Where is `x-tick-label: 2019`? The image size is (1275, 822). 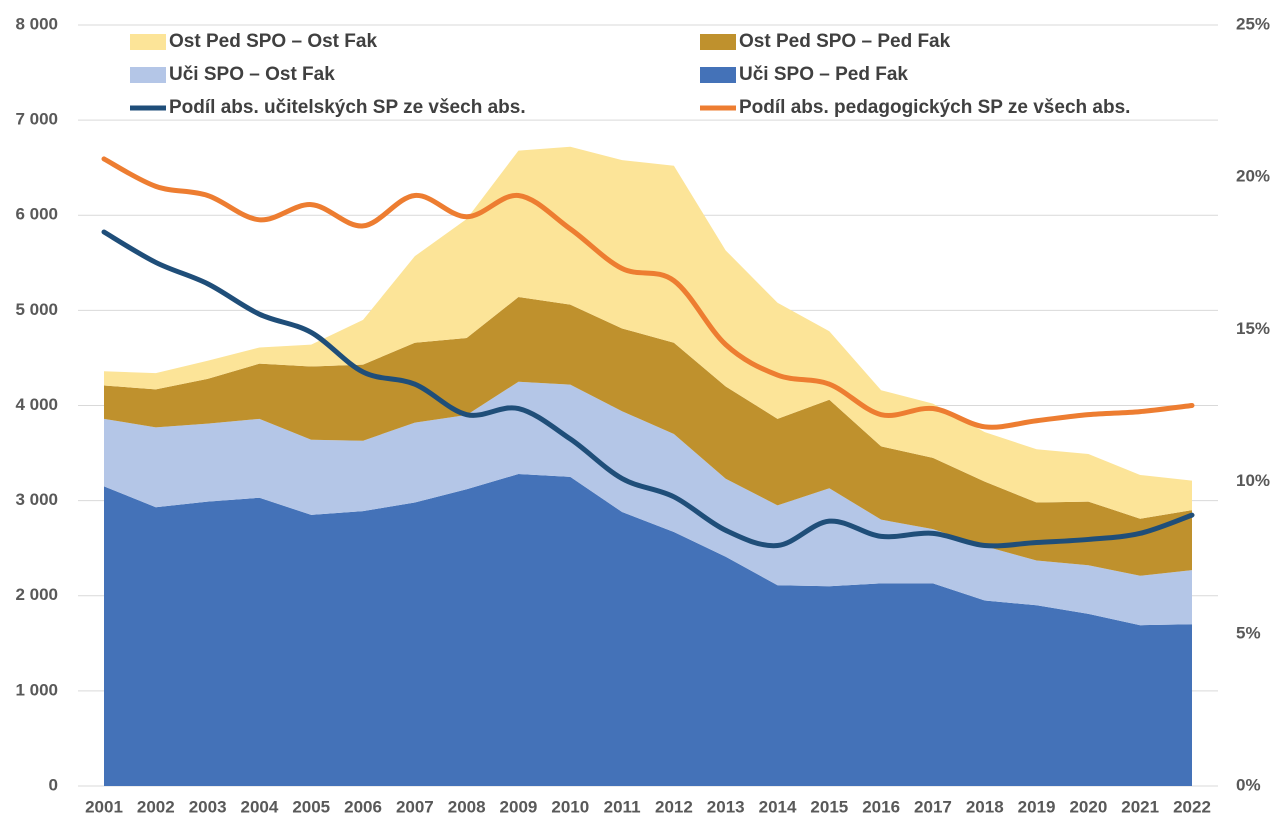 x-tick-label: 2019 is located at coordinates (1037, 806).